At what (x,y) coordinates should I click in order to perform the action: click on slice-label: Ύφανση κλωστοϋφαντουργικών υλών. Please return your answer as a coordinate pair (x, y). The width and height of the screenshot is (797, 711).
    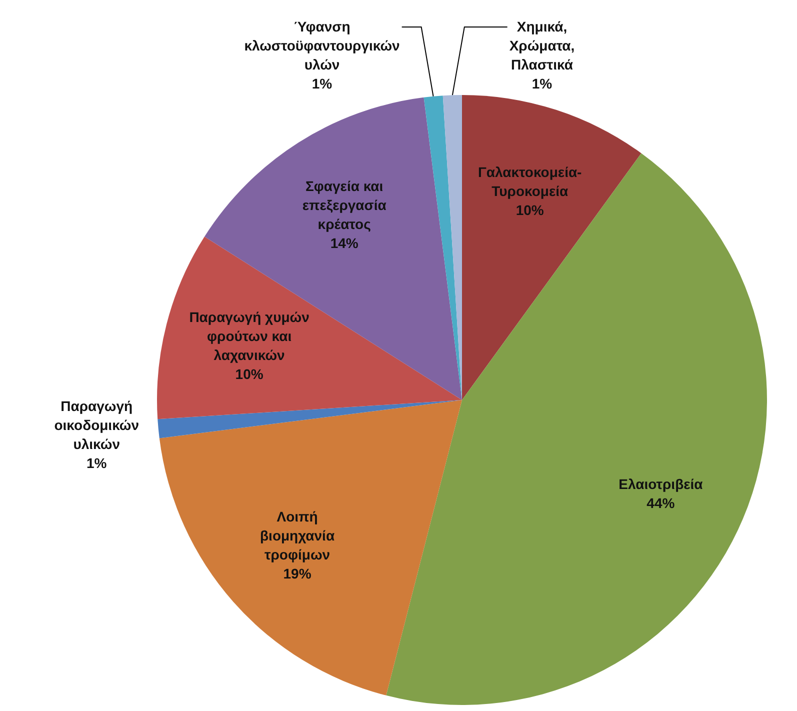
    Looking at the image, I should click on (322, 45).